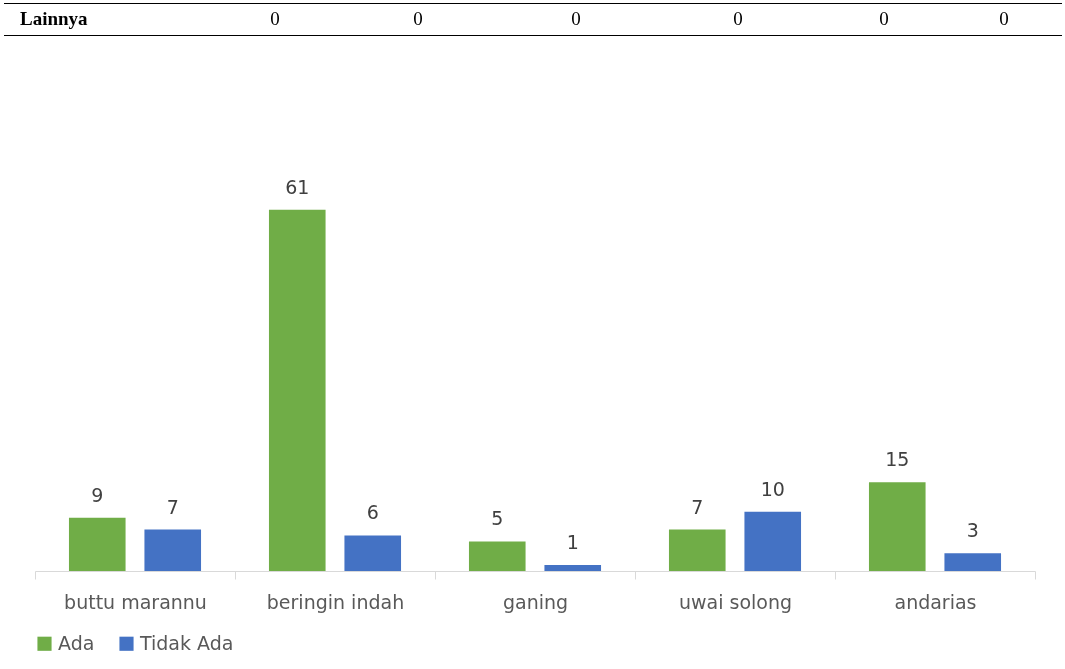 The width and height of the screenshot is (1065, 669). What do you see at coordinates (772, 488) in the screenshot?
I see `data-label: 10` at bounding box center [772, 488].